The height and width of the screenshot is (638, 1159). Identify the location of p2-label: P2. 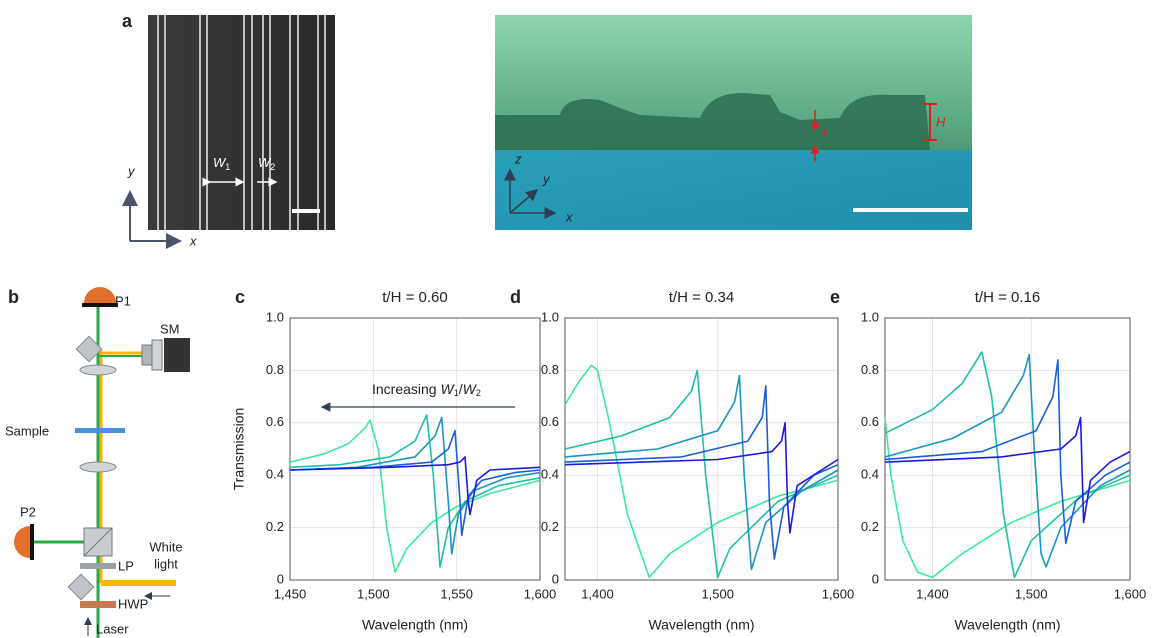
(28, 511).